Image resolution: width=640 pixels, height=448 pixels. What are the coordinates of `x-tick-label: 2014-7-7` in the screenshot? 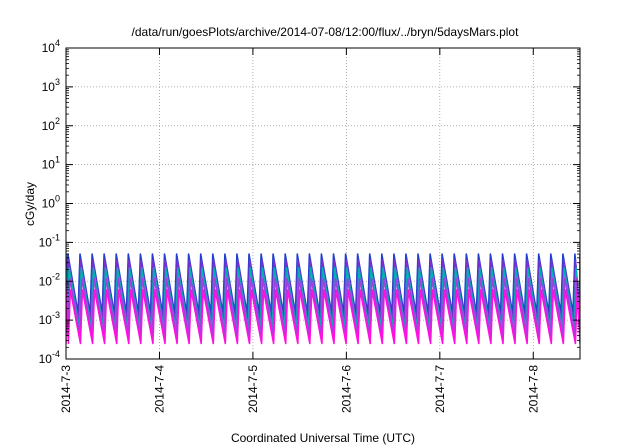 It's located at (440, 389).